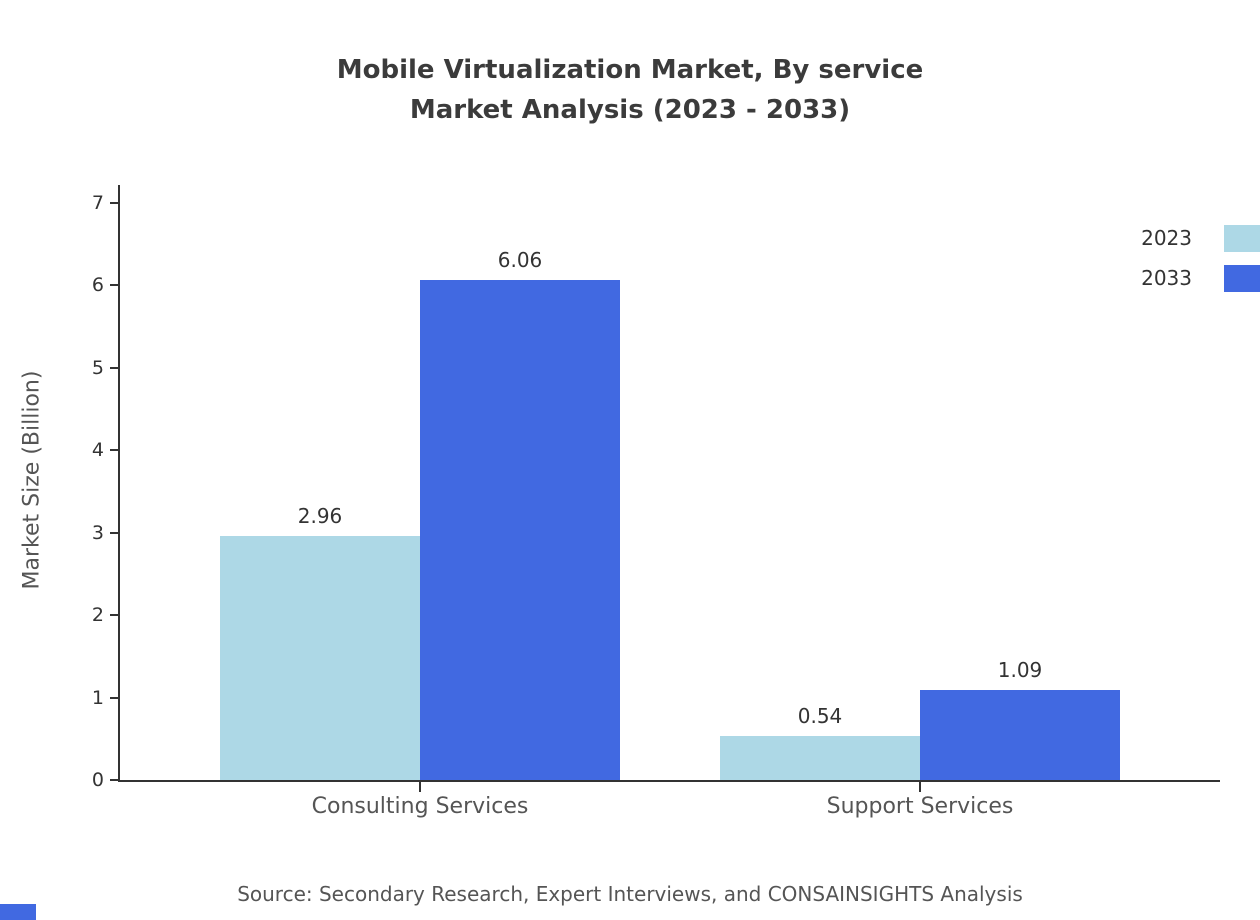  I want to click on bar-2033-consulting-services: 6.06, so click(520, 514).